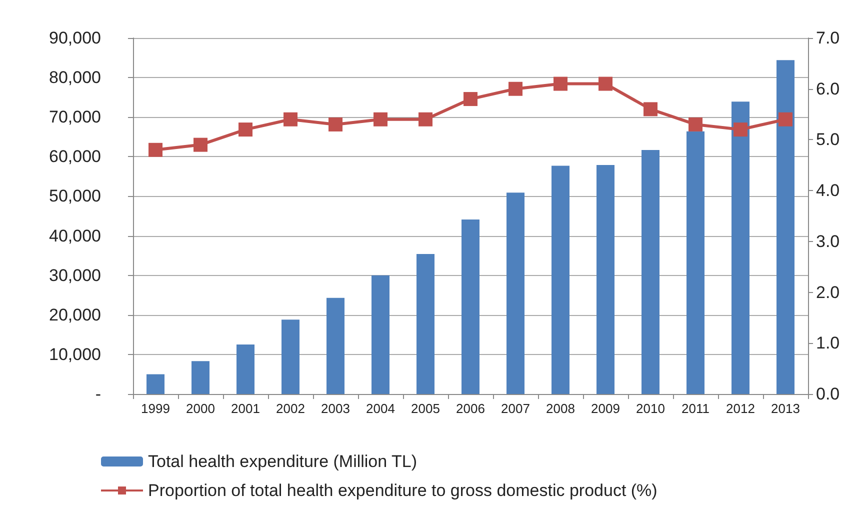  I want to click on x-tick-label: 2013, so click(785, 408).